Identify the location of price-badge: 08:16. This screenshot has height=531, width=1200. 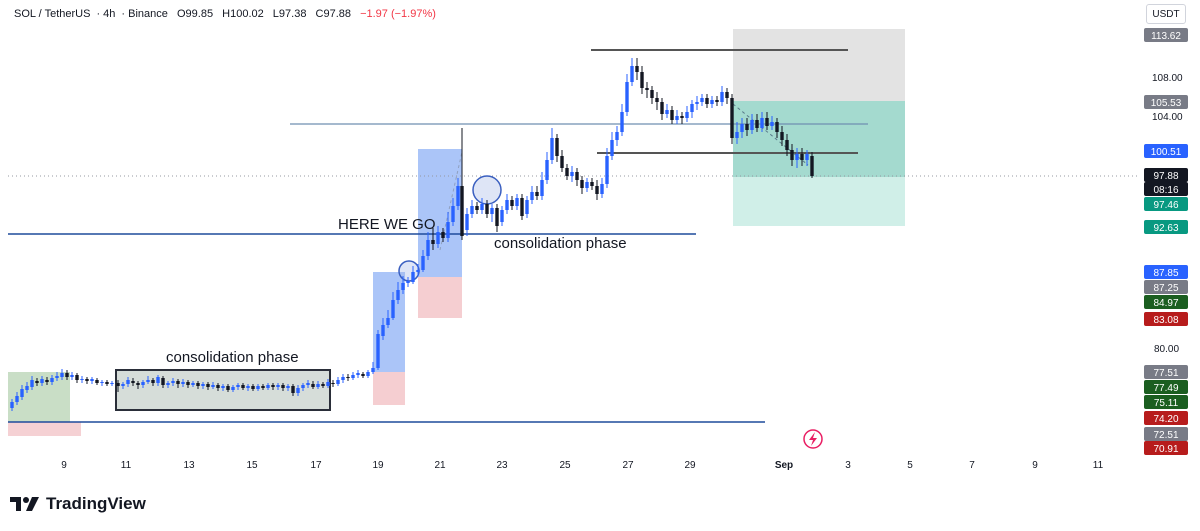
(1166, 189).